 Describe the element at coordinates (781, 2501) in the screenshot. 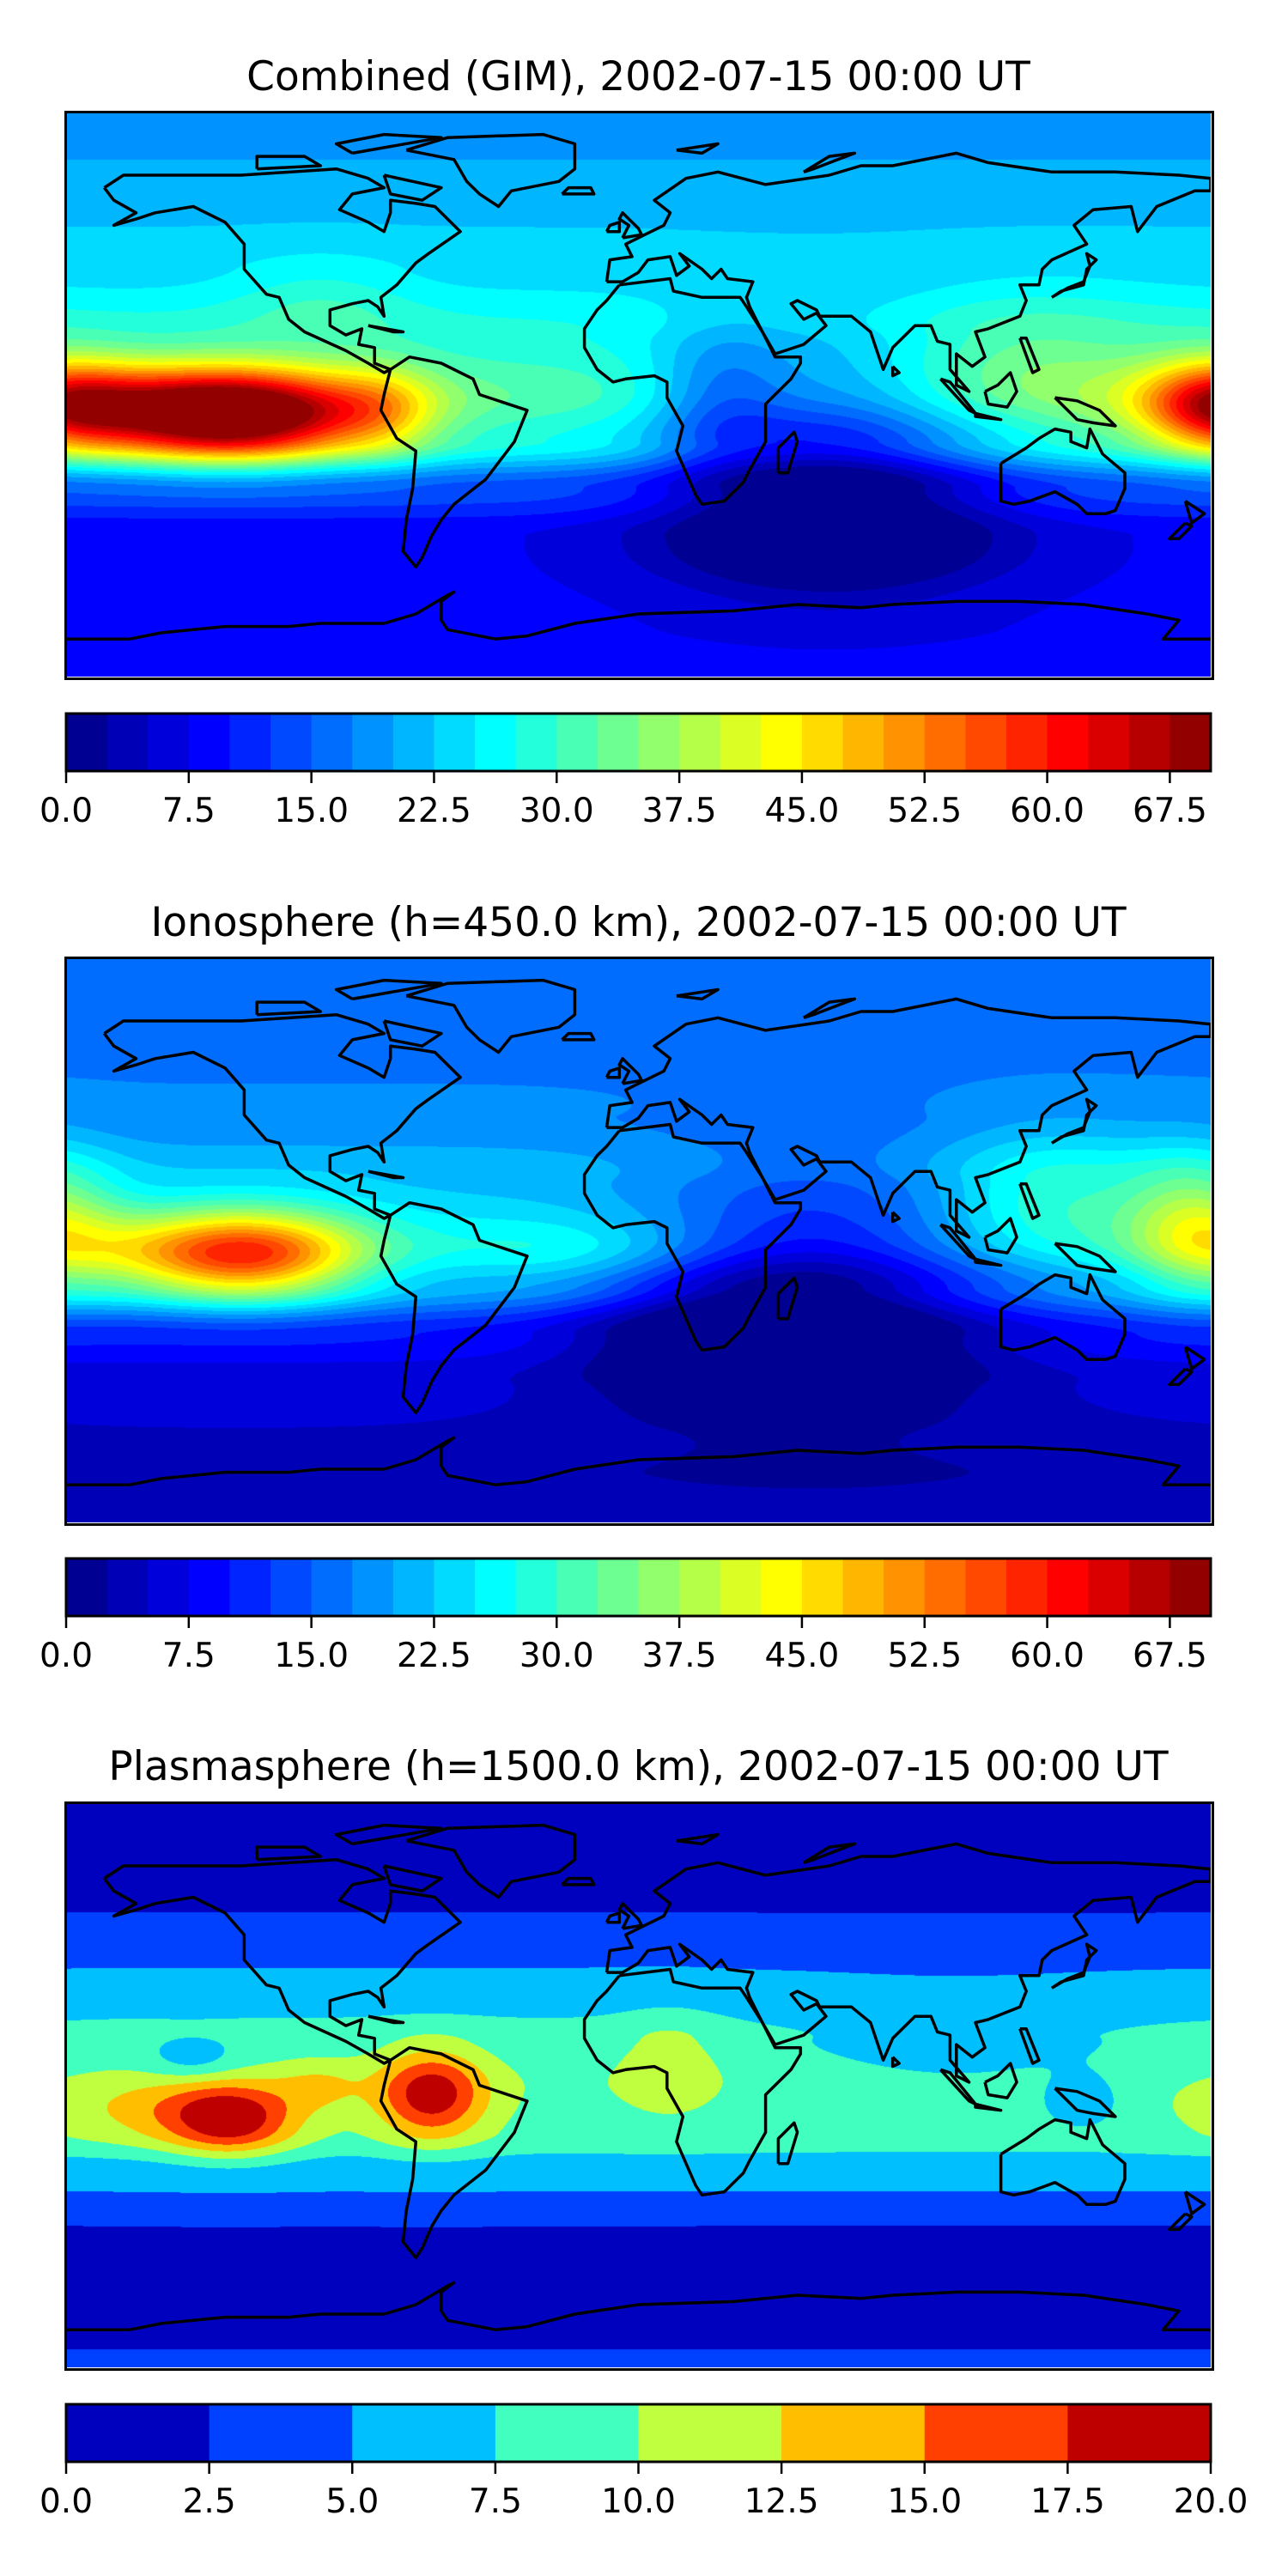

I see `colorbar-tick-label: 12.5` at that location.